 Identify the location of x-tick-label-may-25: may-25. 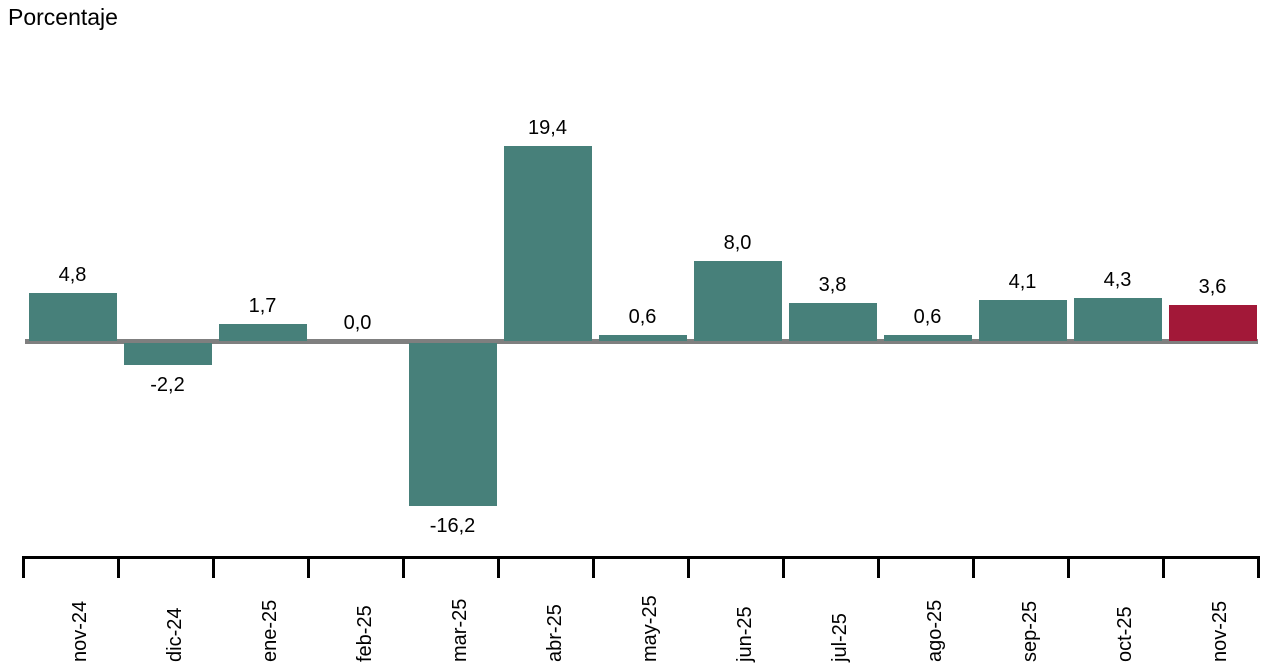
(649, 628).